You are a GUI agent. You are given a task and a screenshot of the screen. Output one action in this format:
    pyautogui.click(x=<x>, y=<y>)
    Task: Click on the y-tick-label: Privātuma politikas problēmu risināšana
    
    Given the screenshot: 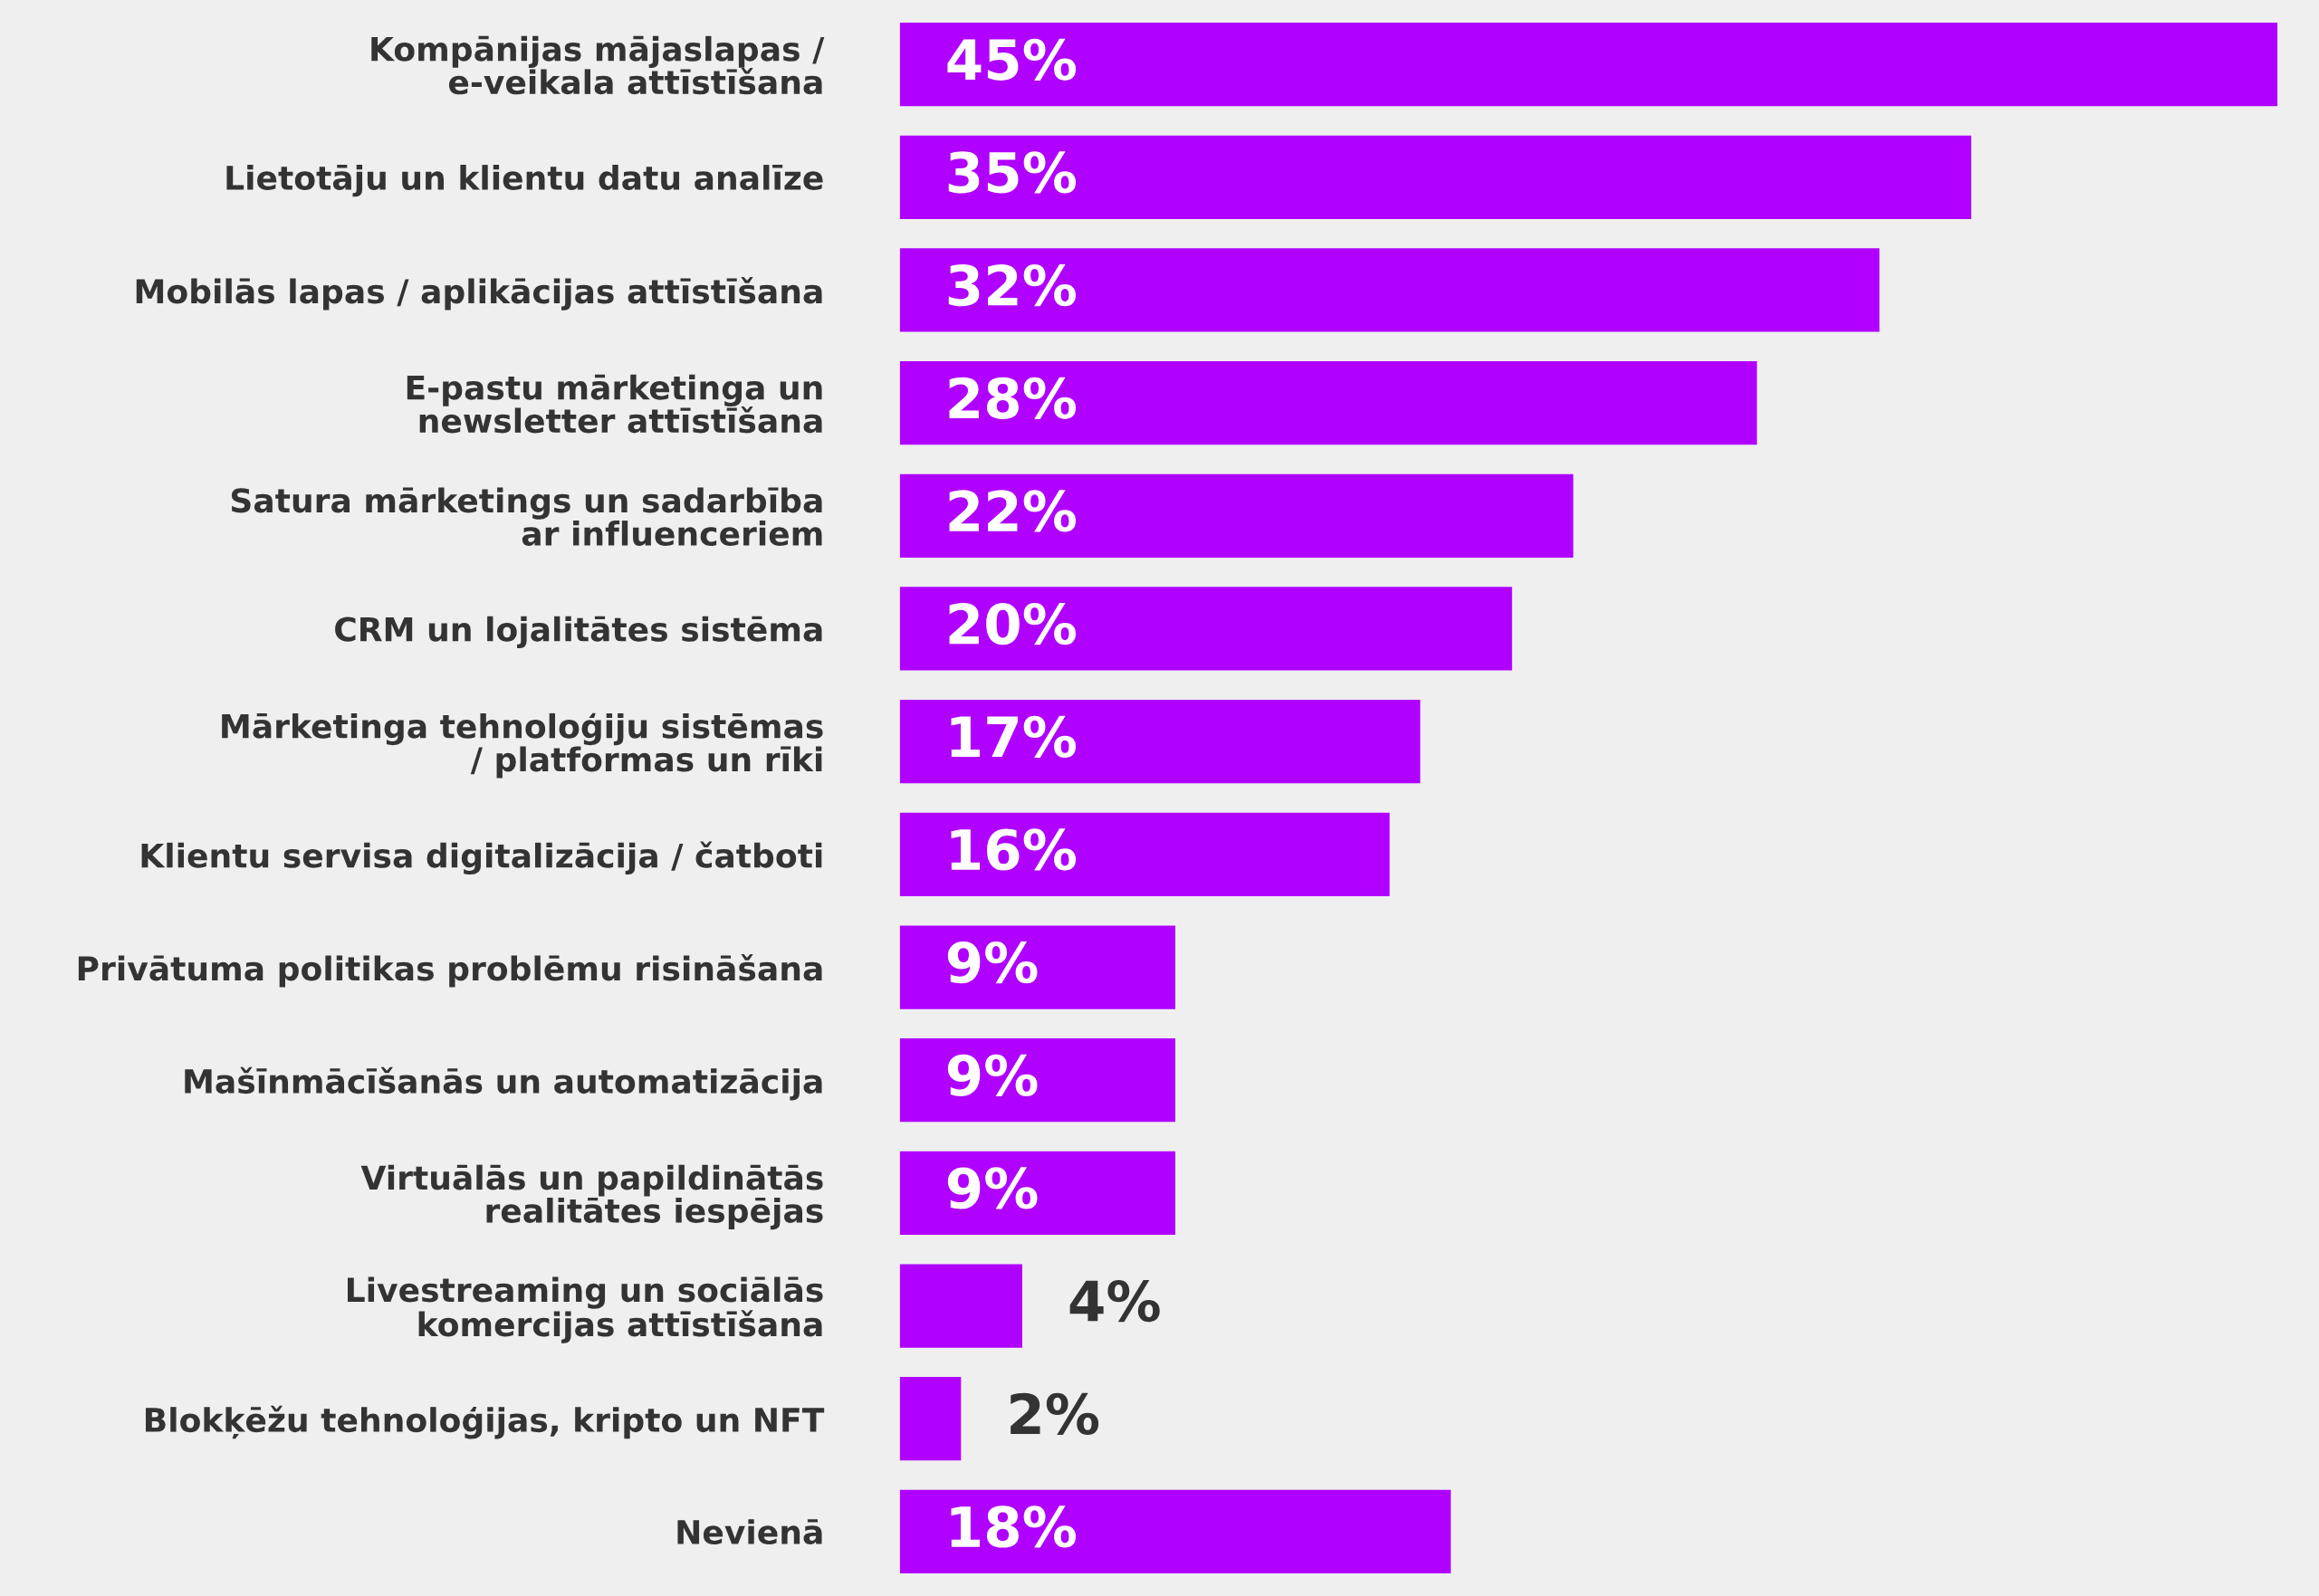 What is the action you would take?
    pyautogui.click(x=450, y=971)
    